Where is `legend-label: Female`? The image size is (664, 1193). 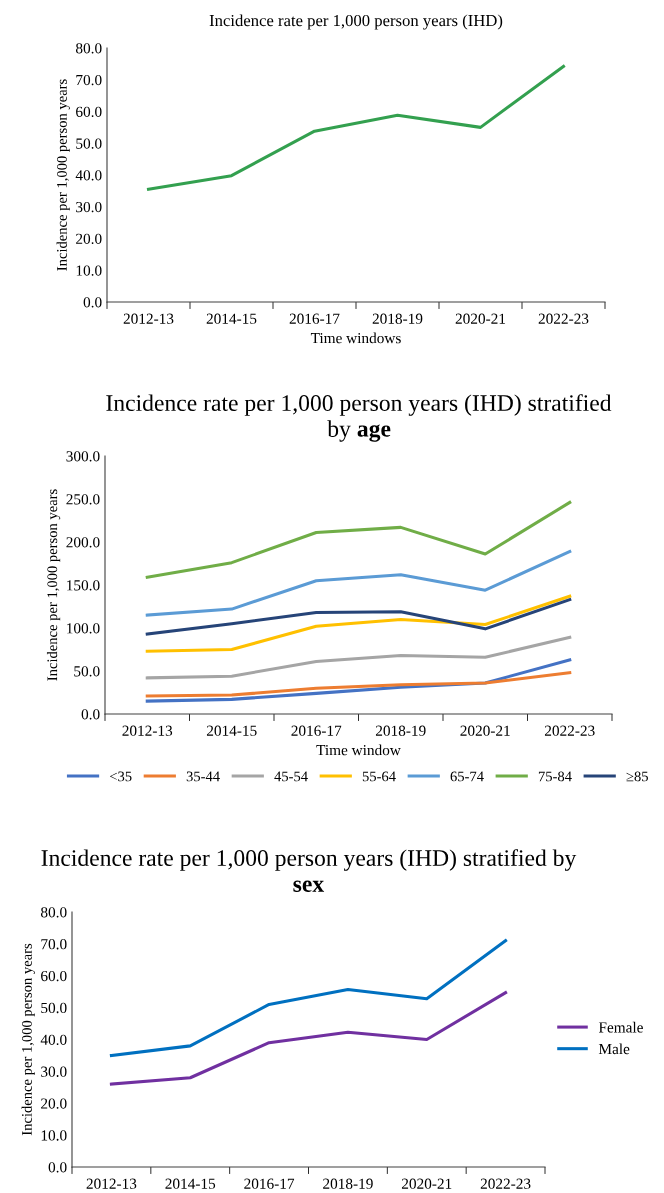 legend-label: Female is located at coordinates (620, 1027).